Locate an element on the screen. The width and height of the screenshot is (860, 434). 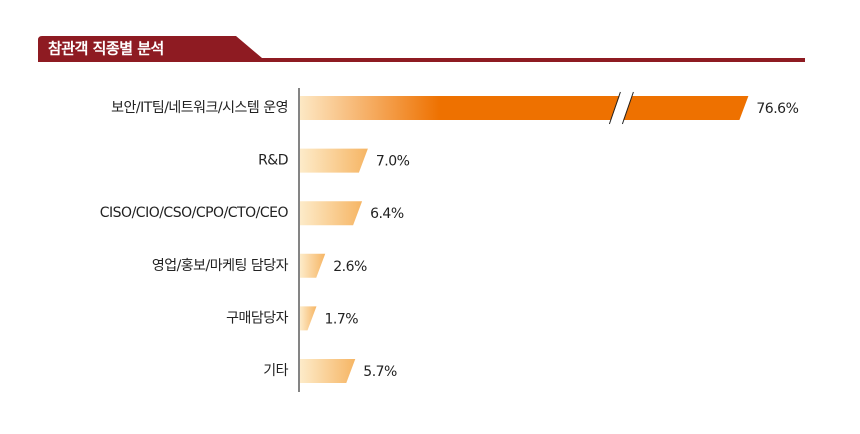
category-label: CISO/CIO/CSO/CPO/CTO/CEO is located at coordinates (194, 213).